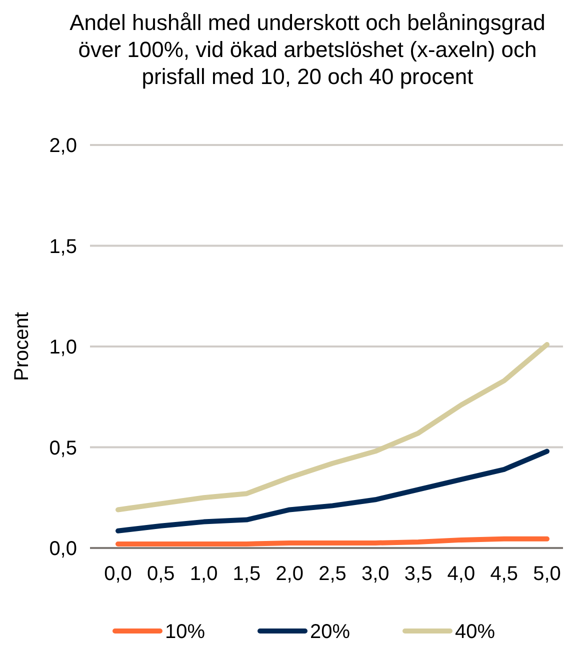  What do you see at coordinates (246, 574) in the screenshot?
I see `x-tick-label: 1,5` at bounding box center [246, 574].